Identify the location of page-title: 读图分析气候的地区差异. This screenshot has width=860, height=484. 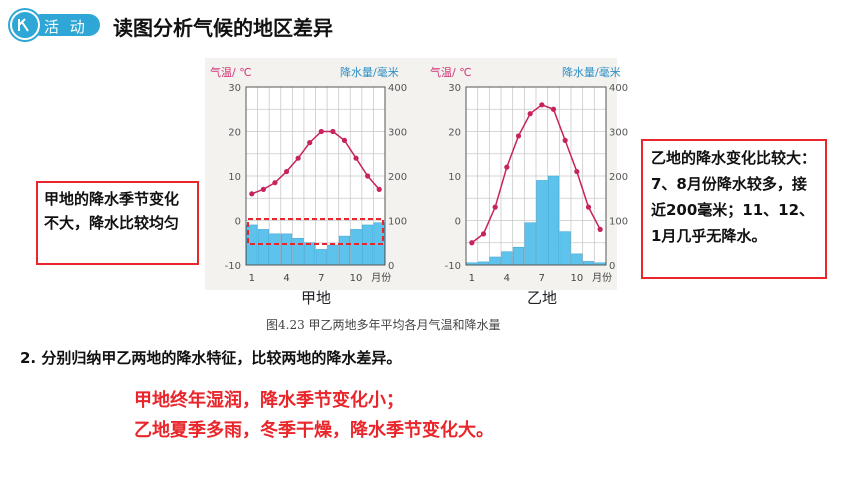
(223, 28).